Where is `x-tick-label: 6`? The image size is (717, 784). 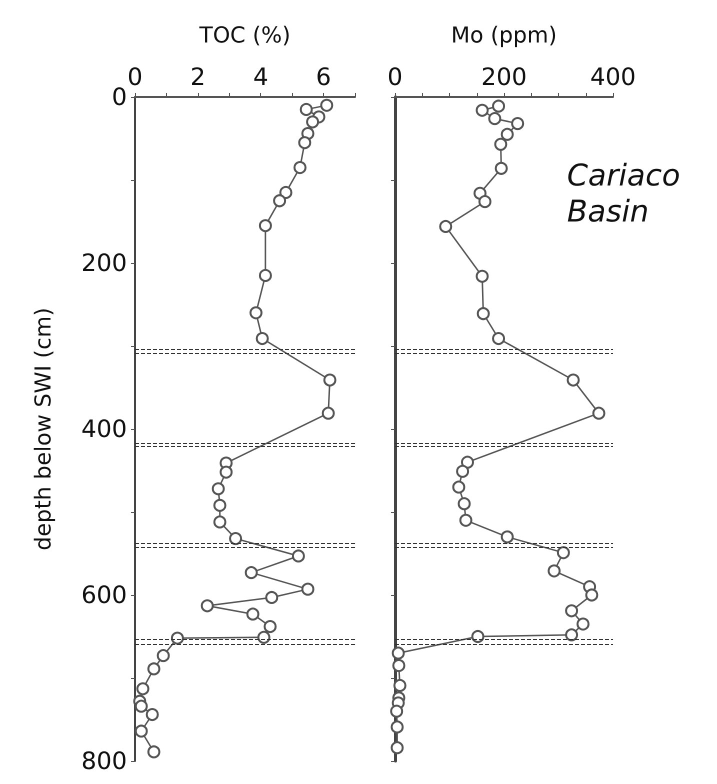
x-tick-label: 6 is located at coordinates (324, 77).